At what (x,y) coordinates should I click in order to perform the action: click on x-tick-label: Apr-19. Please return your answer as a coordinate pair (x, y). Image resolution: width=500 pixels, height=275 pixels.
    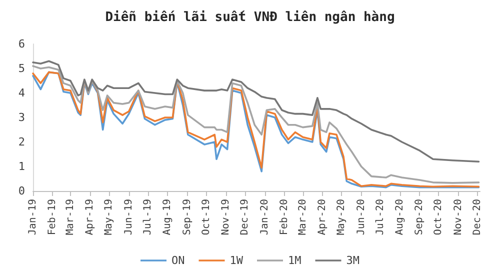
    Looking at the image, I should click on (90, 217).